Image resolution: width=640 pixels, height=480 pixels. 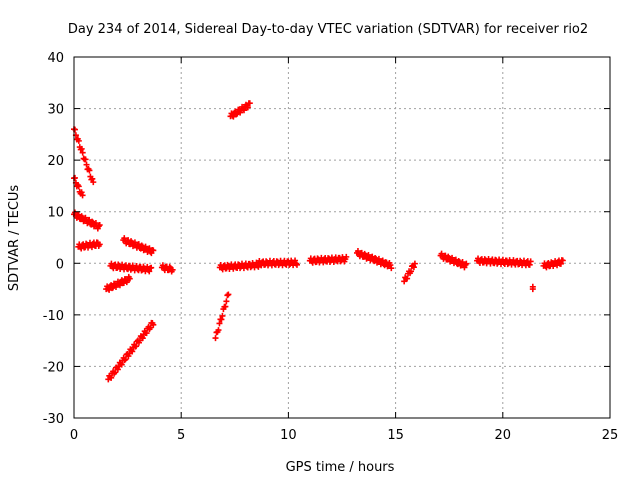 I want to click on x-tick-label: 25, so click(x=610, y=435).